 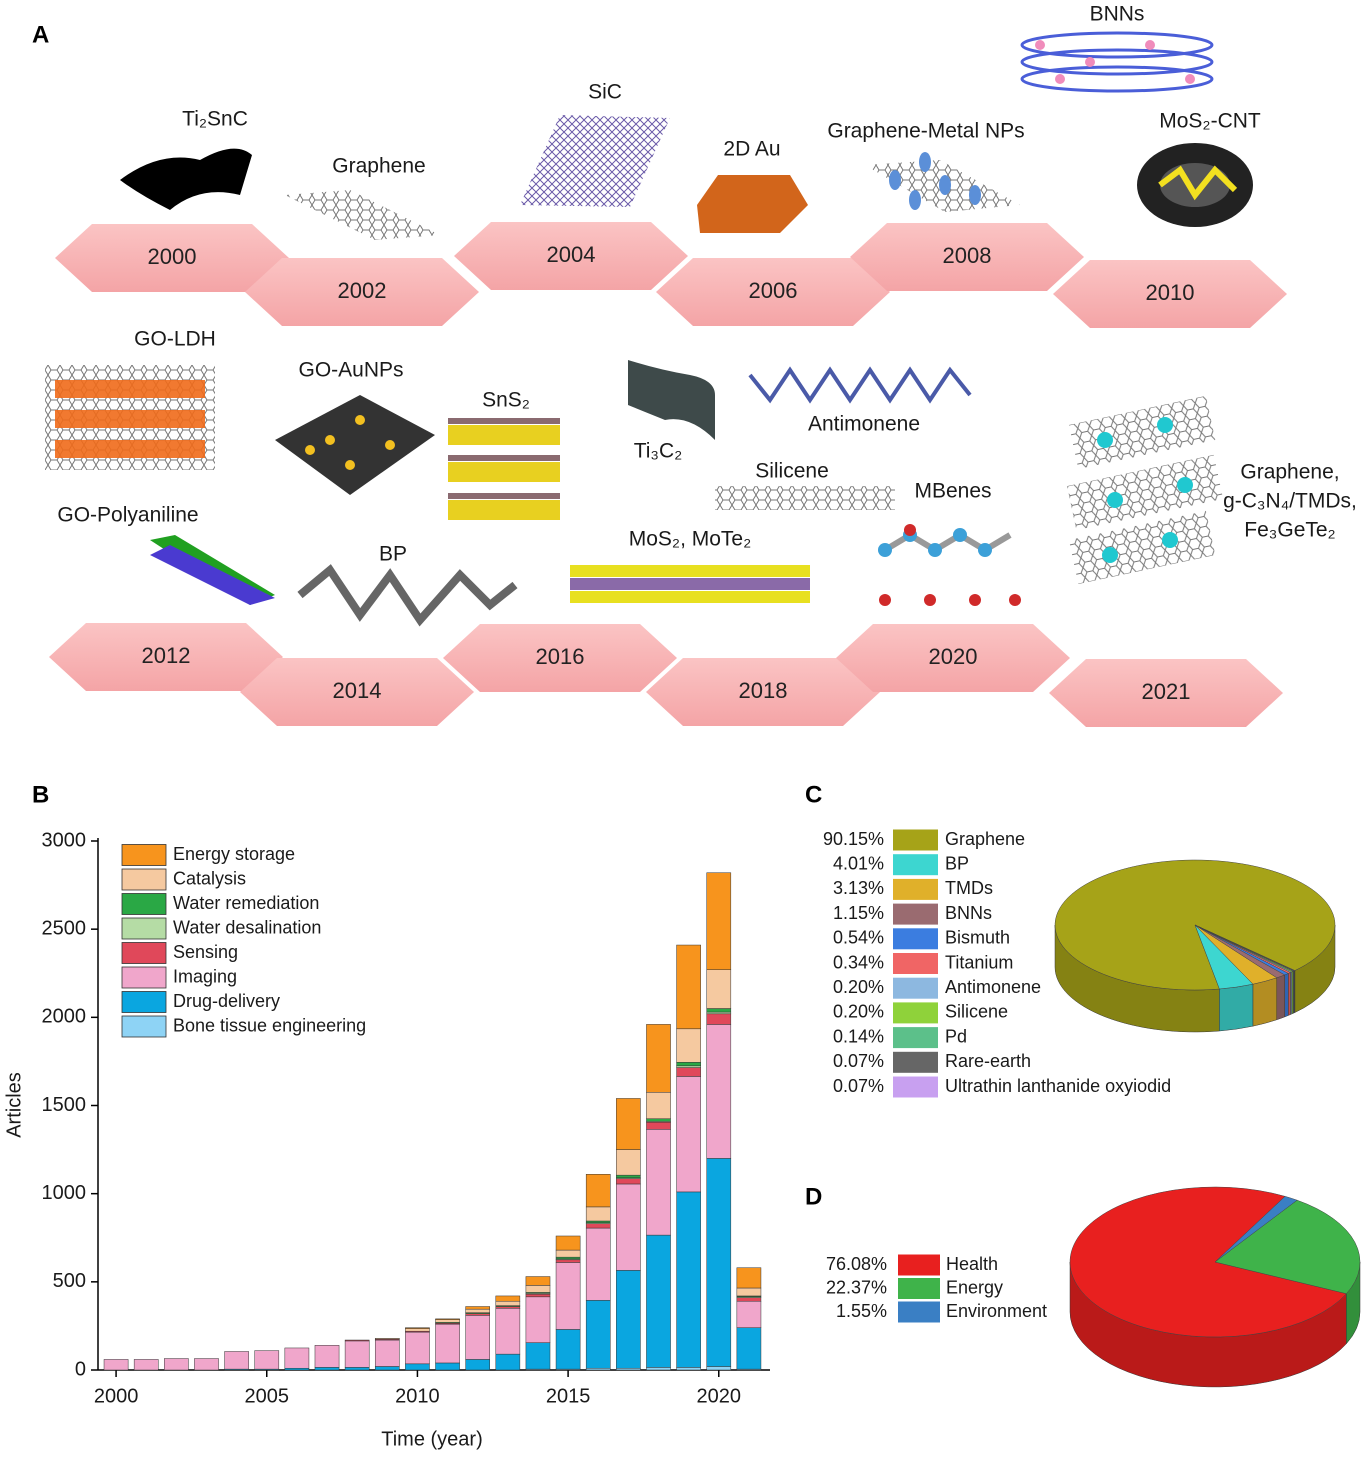 I want to click on legend-value: 0.14%, so click(x=858, y=1036).